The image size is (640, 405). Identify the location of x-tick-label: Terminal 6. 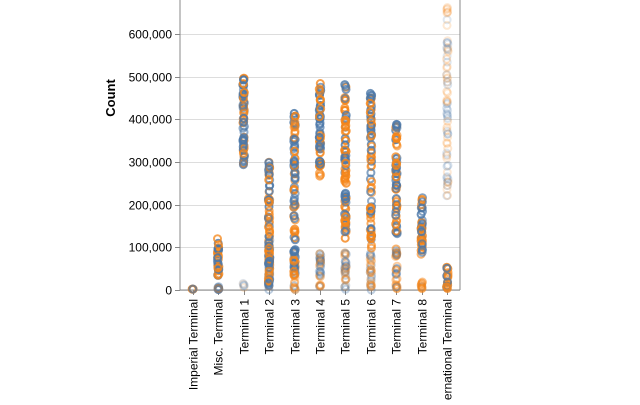
(372, 327).